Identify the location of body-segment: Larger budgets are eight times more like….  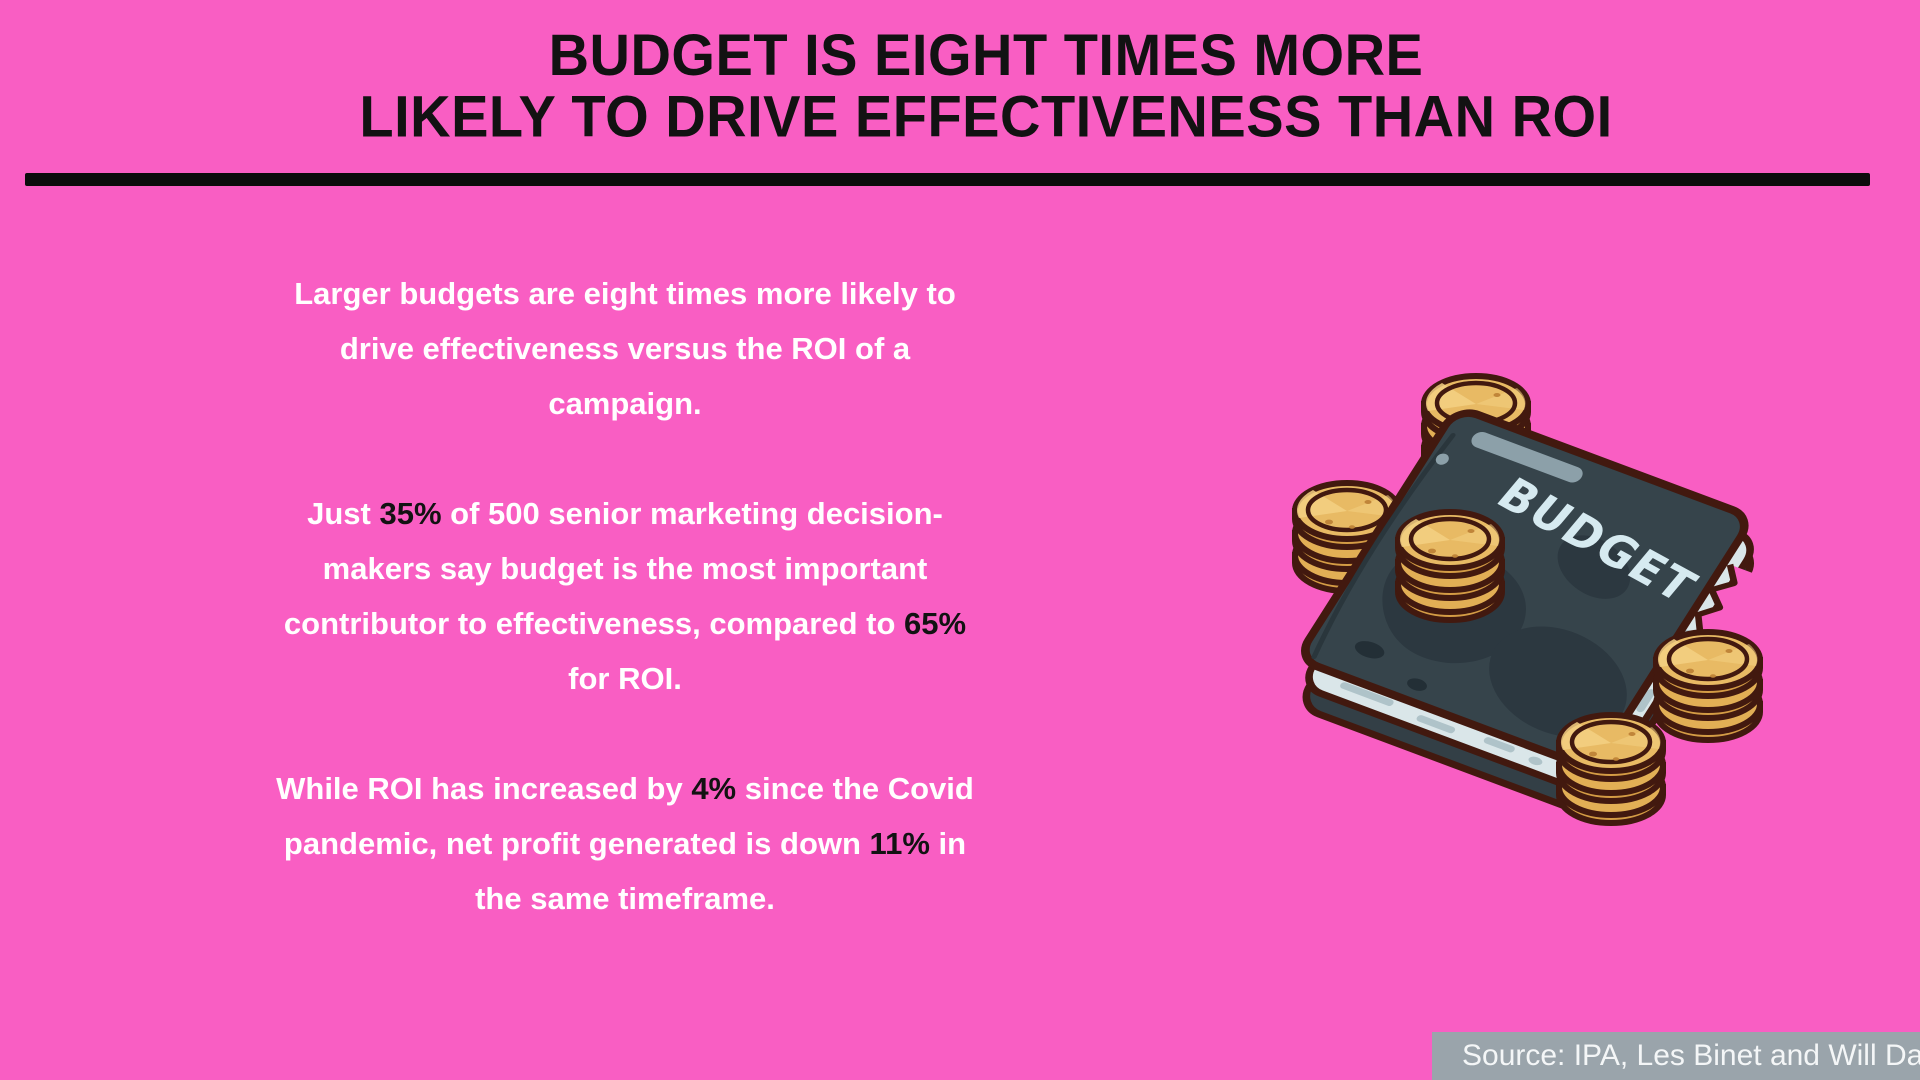
(625, 293).